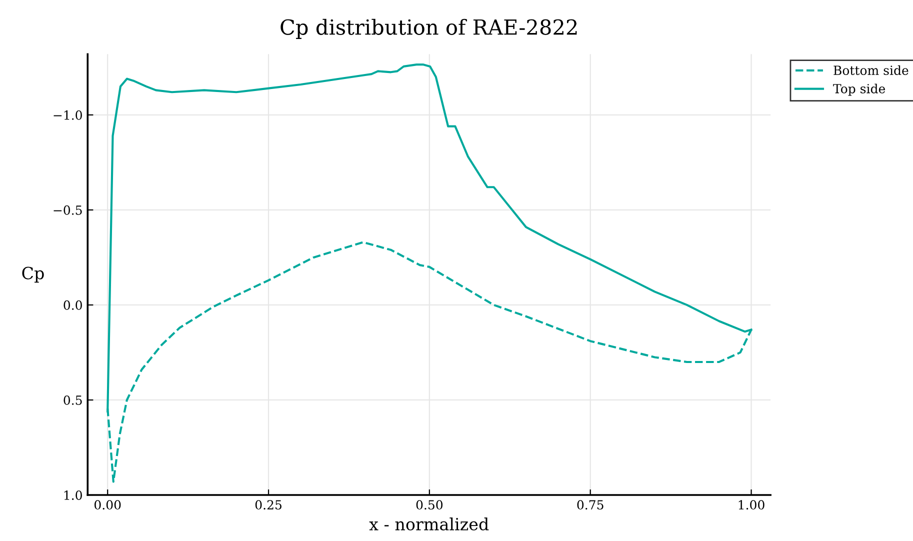 The image size is (913, 541). I want to click on x-tick-label: 0.50, so click(429, 505).